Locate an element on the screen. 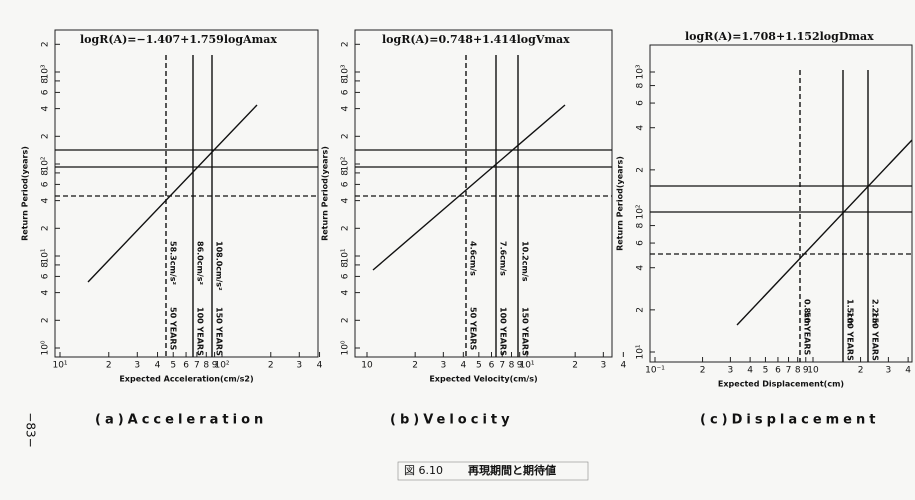 This screenshot has width=915, height=500. figure-title: 再現期間と期待値 is located at coordinates (512, 470).